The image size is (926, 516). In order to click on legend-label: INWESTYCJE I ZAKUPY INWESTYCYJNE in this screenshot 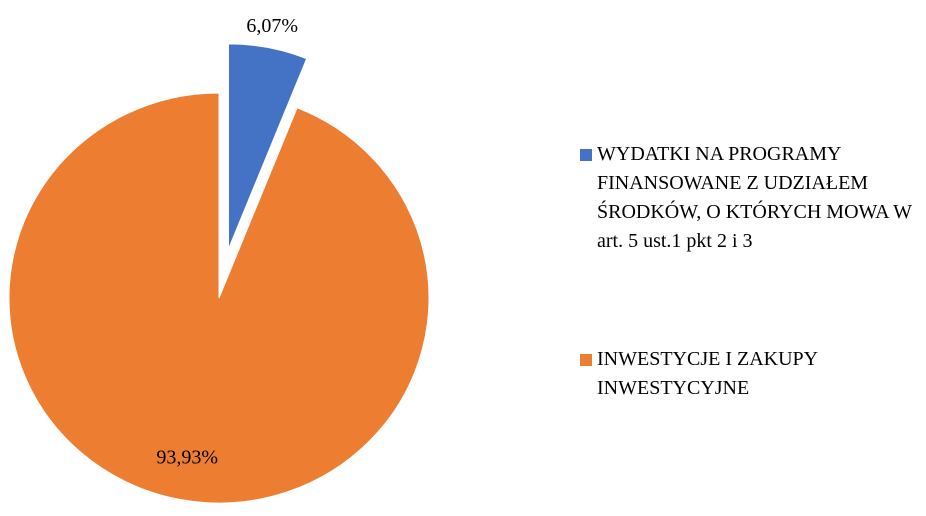, I will do `click(707, 373)`.